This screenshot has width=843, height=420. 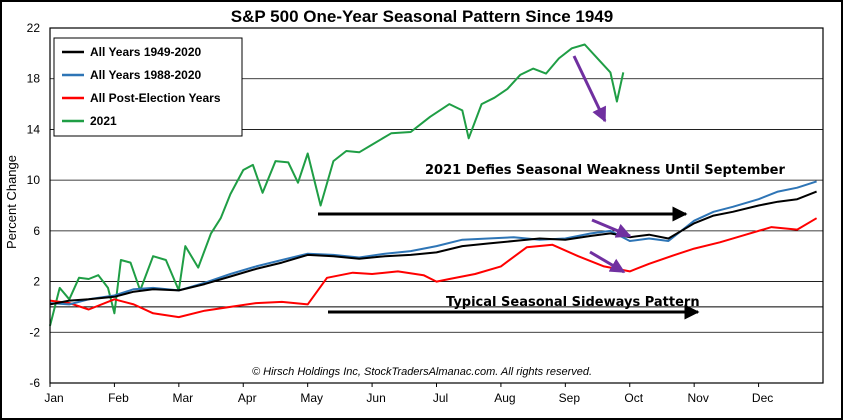 What do you see at coordinates (34, 28) in the screenshot?
I see `y-tick-label: 22` at bounding box center [34, 28].